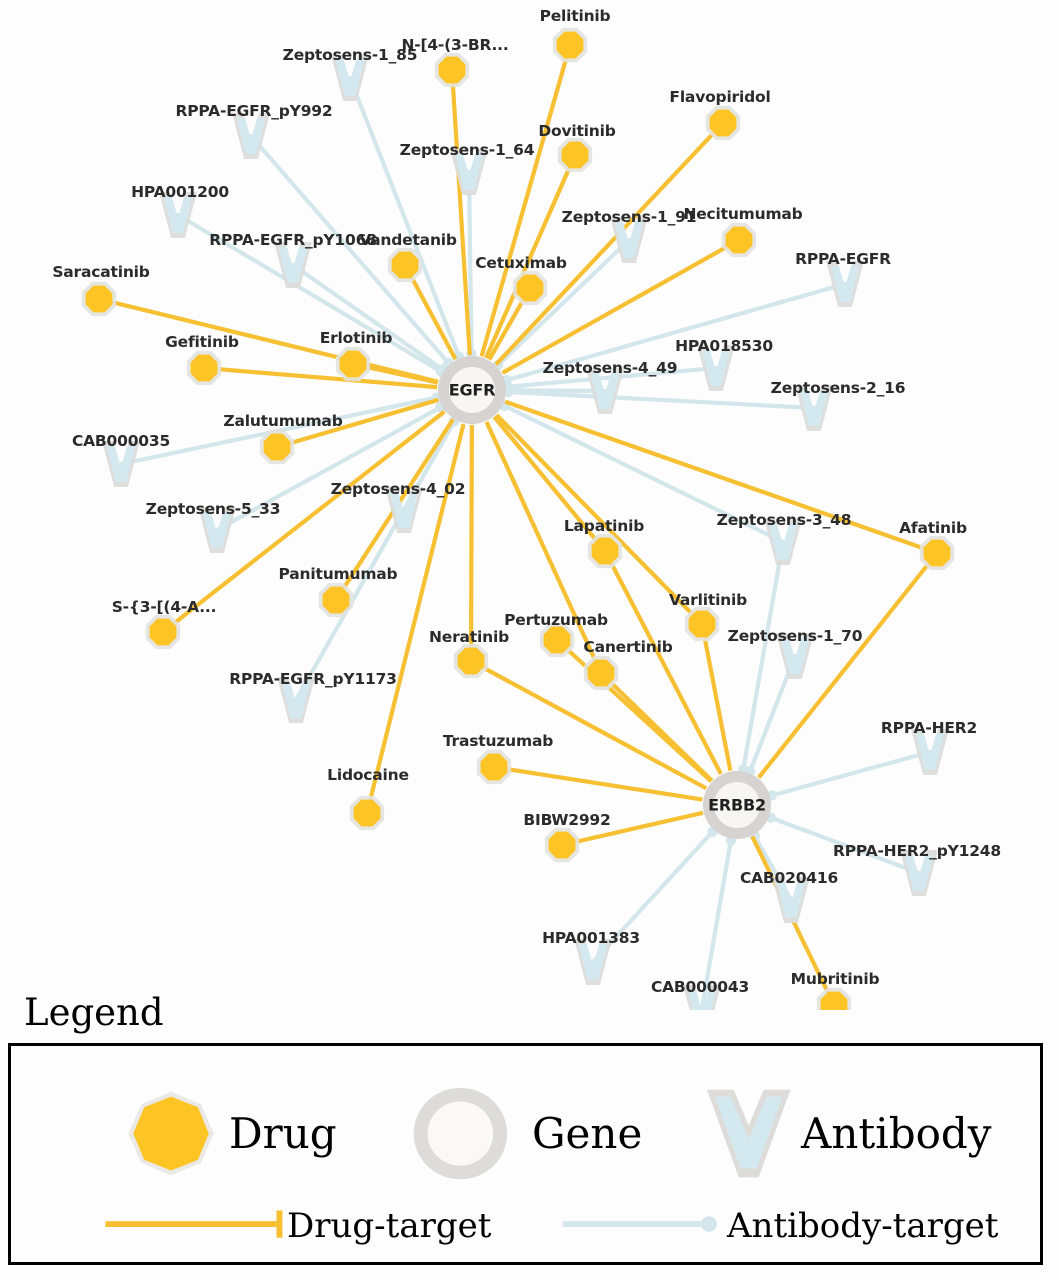  I want to click on legend-graphics, so click(448, 1162).